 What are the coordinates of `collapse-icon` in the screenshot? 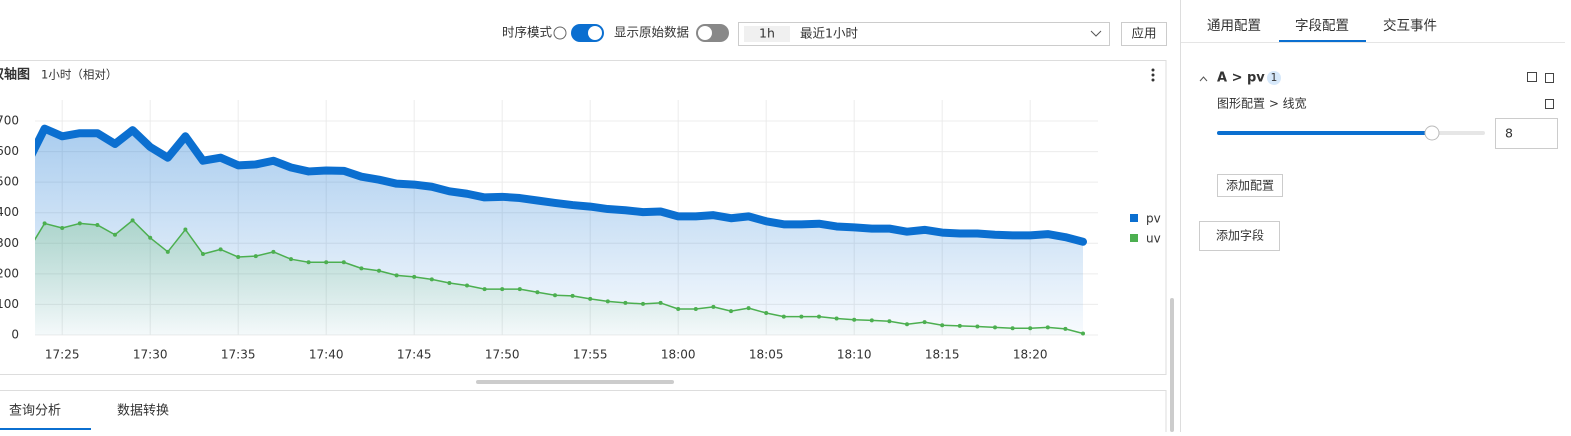 It's located at (1203, 79).